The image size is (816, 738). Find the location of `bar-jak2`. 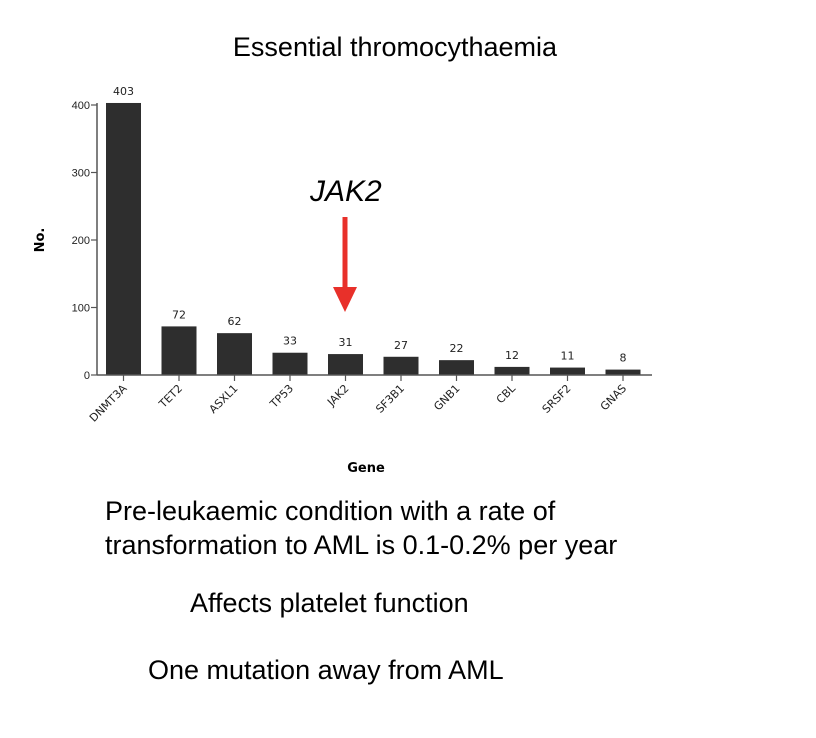

bar-jak2 is located at coordinates (345, 364).